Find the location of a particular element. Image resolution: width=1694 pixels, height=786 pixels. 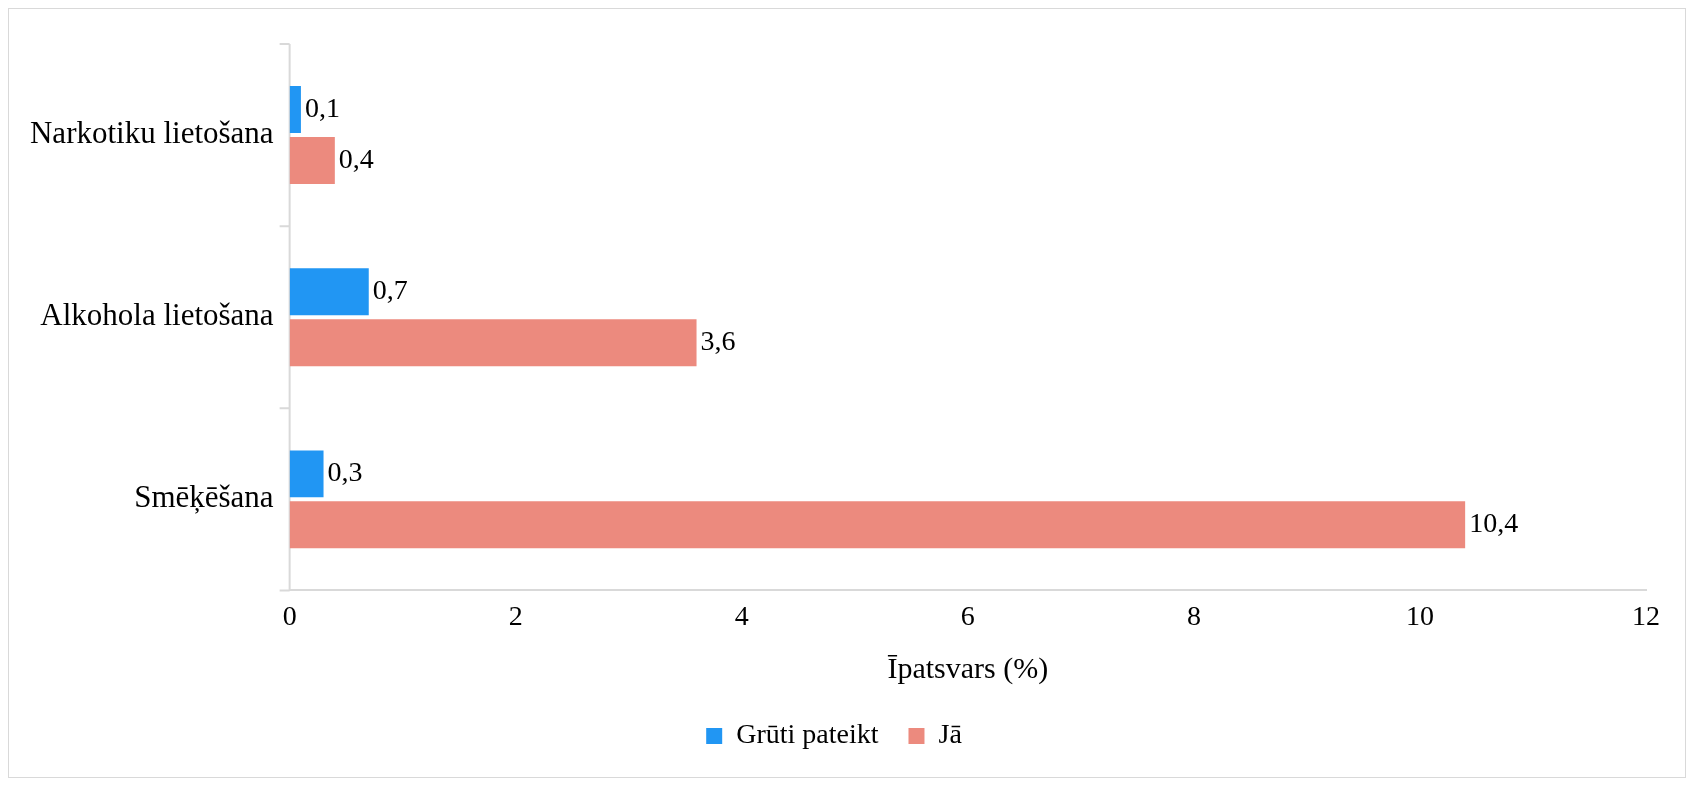

x-tick-label: 4 is located at coordinates (741, 615).